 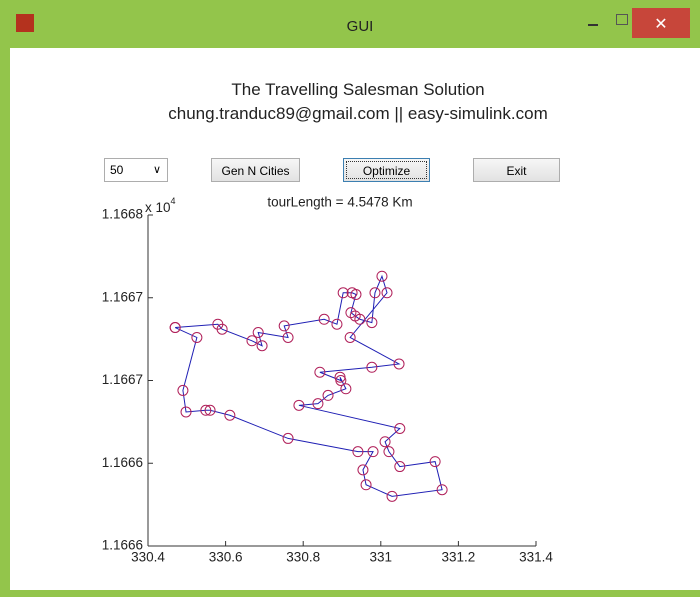 I want to click on x-tick-label: 331.4, so click(x=536, y=557).